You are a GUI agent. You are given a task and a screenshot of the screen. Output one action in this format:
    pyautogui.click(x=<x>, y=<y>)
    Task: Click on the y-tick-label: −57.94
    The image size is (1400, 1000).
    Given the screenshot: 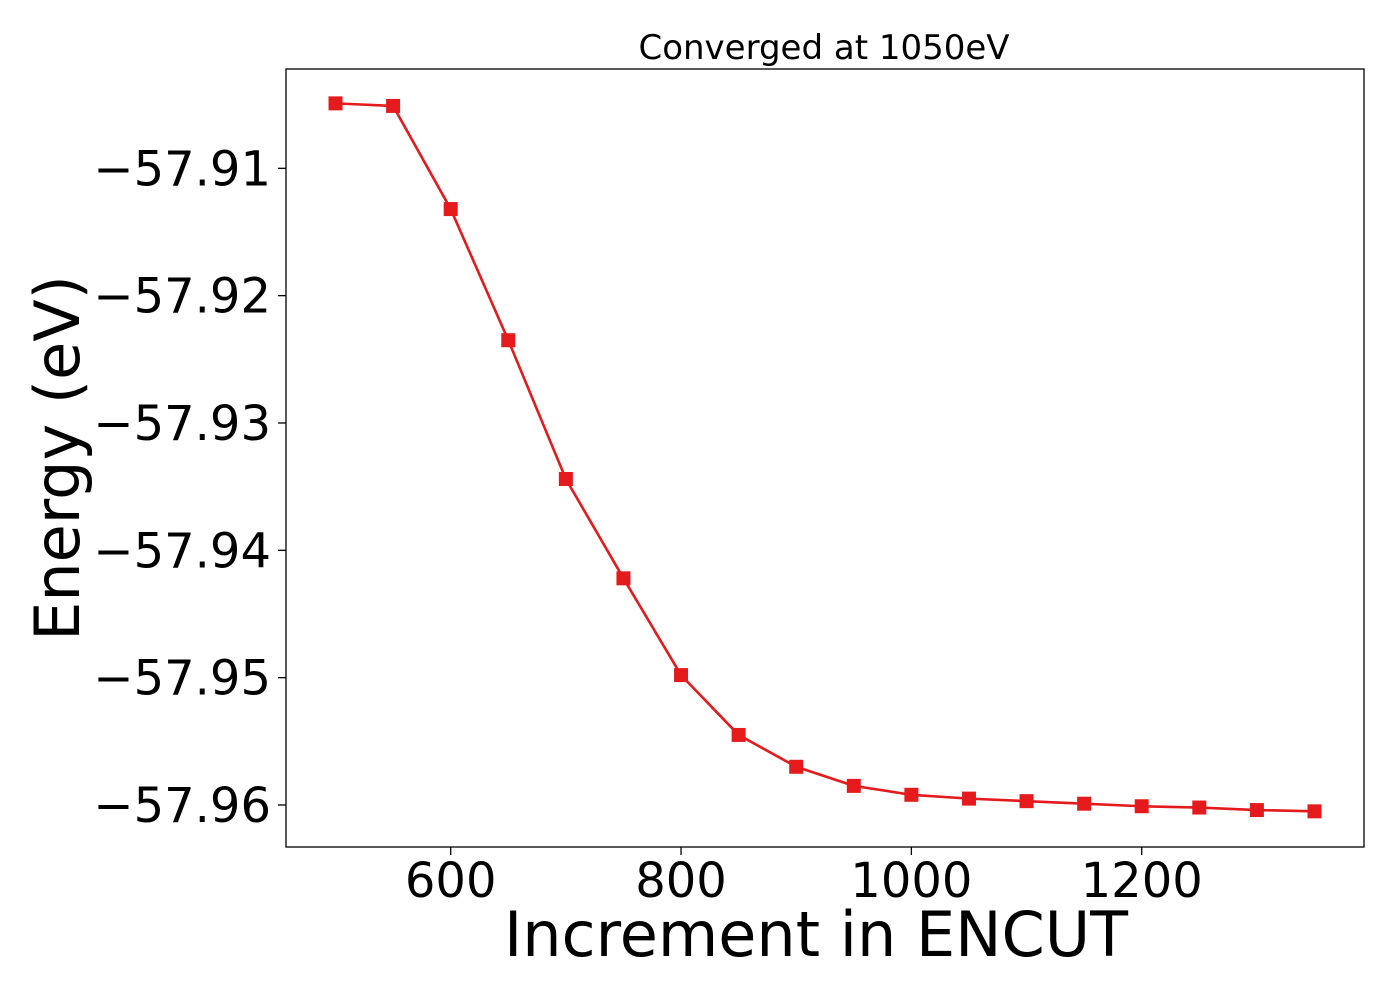 What is the action you would take?
    pyautogui.click(x=182, y=551)
    